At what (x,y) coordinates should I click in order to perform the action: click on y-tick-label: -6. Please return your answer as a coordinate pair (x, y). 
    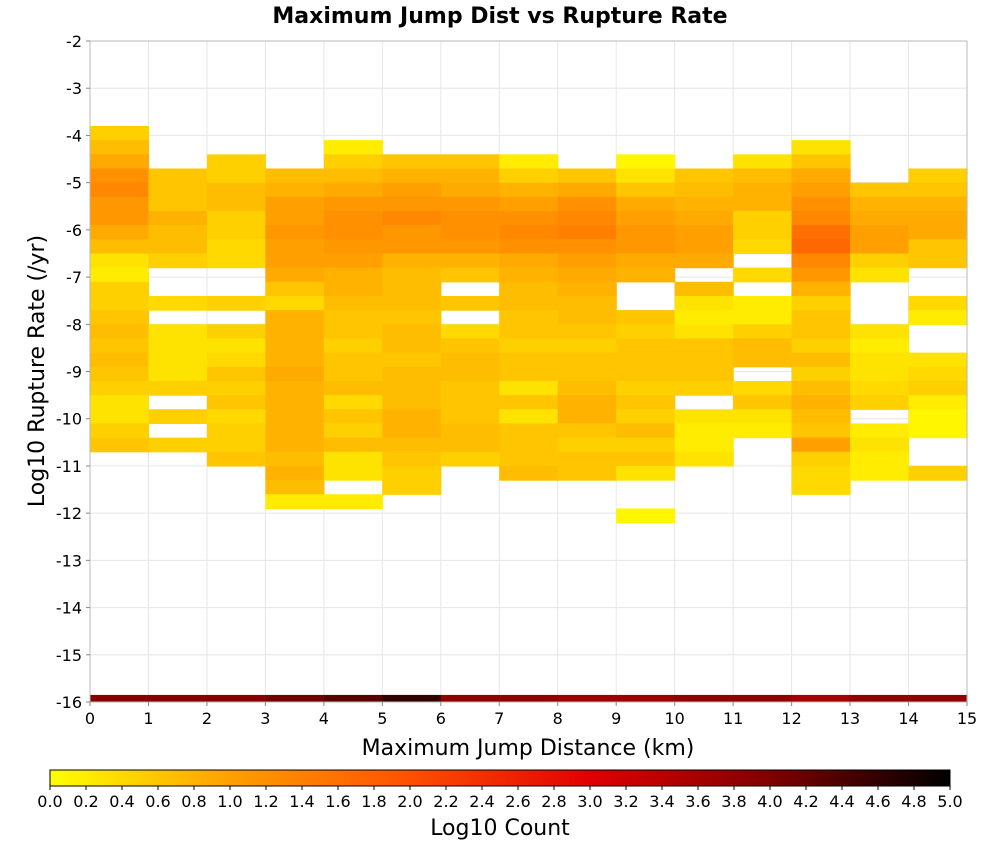
    Looking at the image, I should click on (74, 230).